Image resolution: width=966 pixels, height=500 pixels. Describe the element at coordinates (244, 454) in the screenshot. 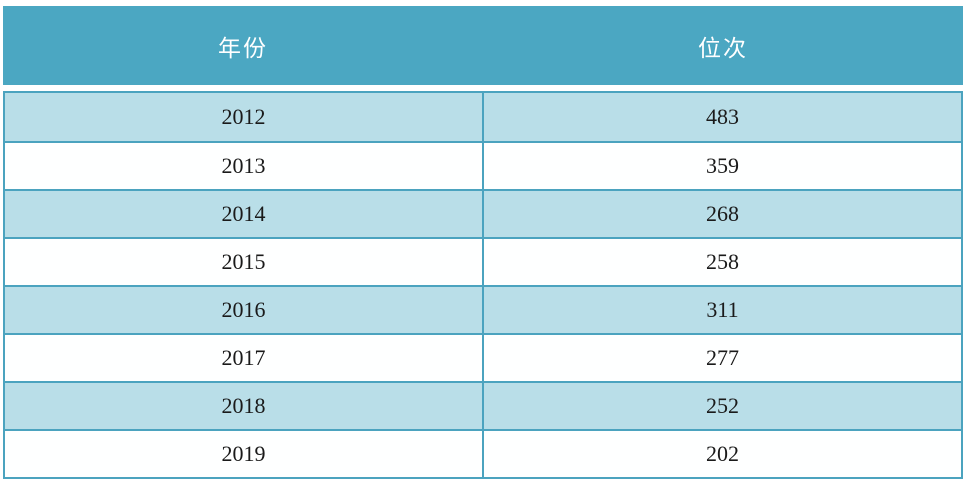

I see `year-cell: 2019` at that location.